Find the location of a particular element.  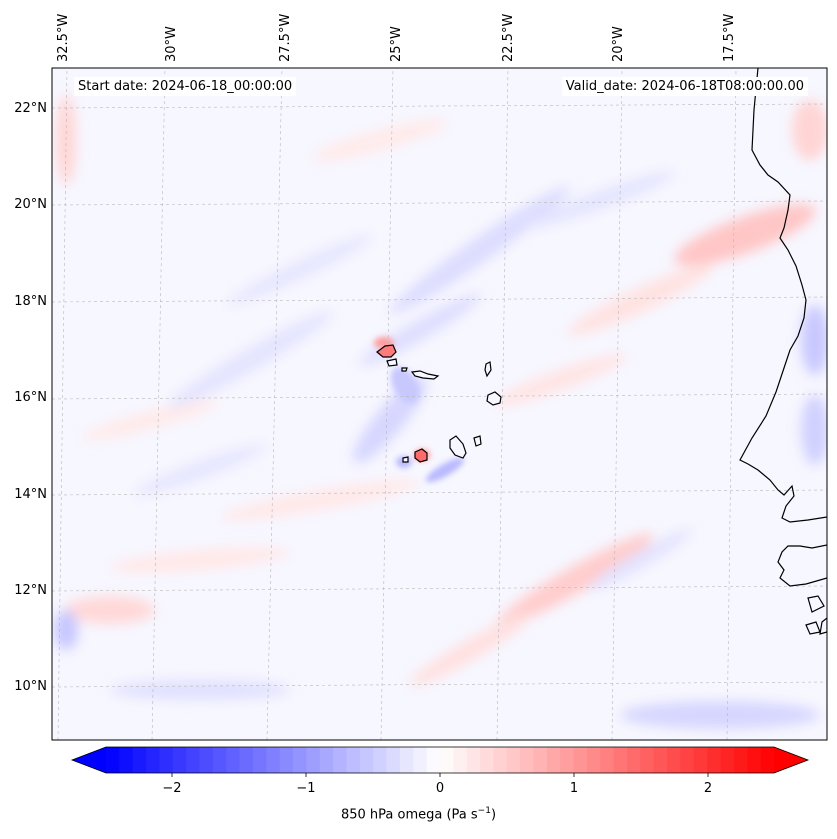

valid-date-label: Valid_date: 2024-06-18T08:00:00.00 is located at coordinates (684, 86).